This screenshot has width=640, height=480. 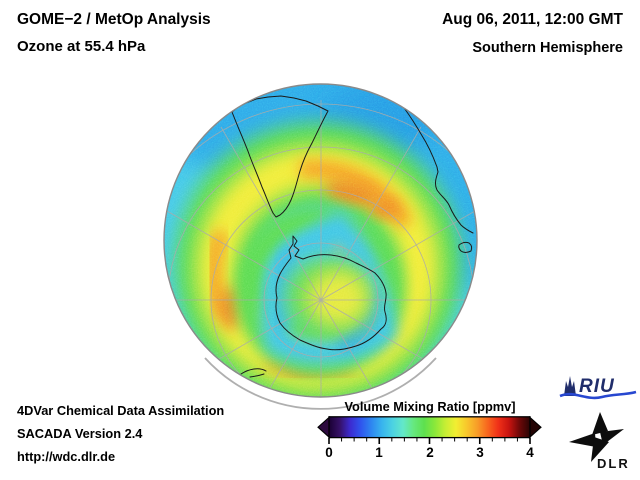 What do you see at coordinates (280, 156) in the screenshot?
I see `coastline-south-america` at bounding box center [280, 156].